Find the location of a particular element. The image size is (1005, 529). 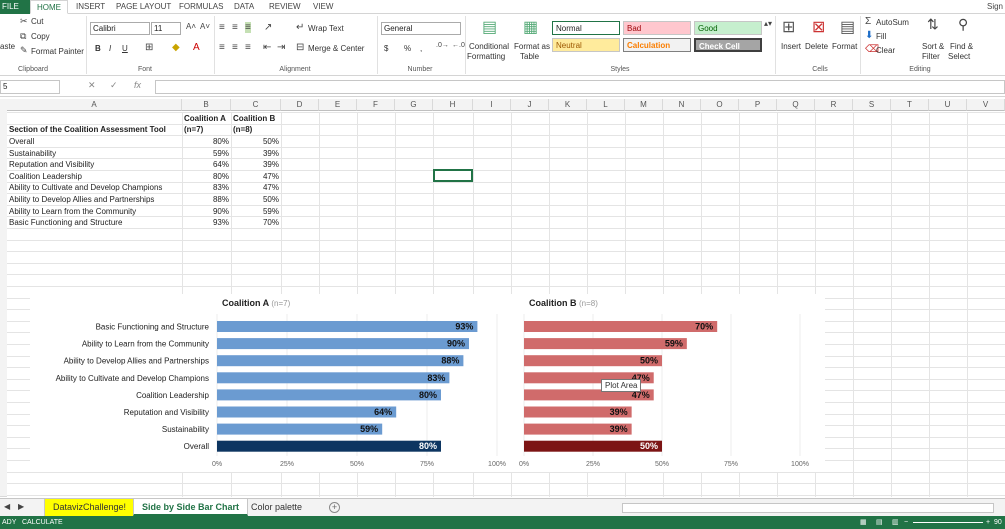

cut-button: Cut is located at coordinates (37, 21).